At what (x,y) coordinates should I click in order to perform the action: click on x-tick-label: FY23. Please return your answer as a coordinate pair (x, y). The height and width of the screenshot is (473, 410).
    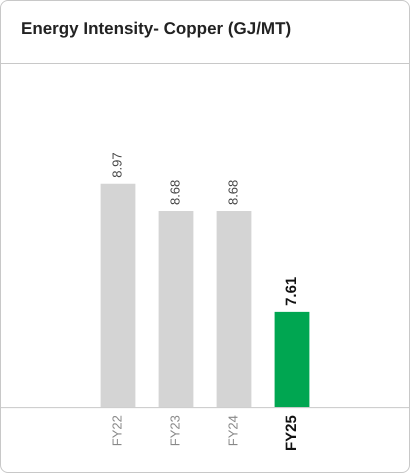
    Looking at the image, I should click on (175, 430).